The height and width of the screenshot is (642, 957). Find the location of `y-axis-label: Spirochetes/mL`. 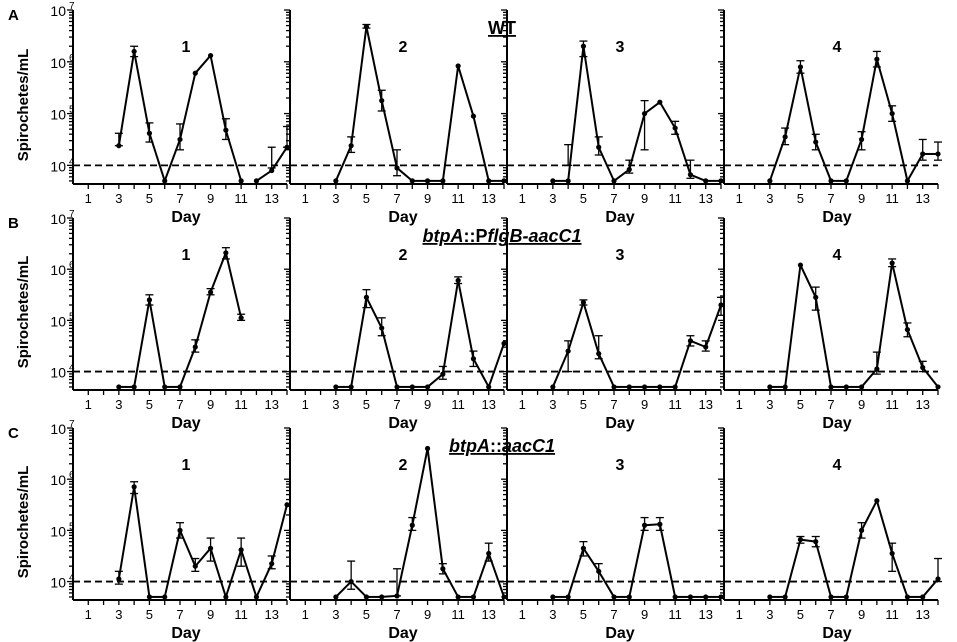

y-axis-label: Spirochetes/mL is located at coordinates (23, 312).